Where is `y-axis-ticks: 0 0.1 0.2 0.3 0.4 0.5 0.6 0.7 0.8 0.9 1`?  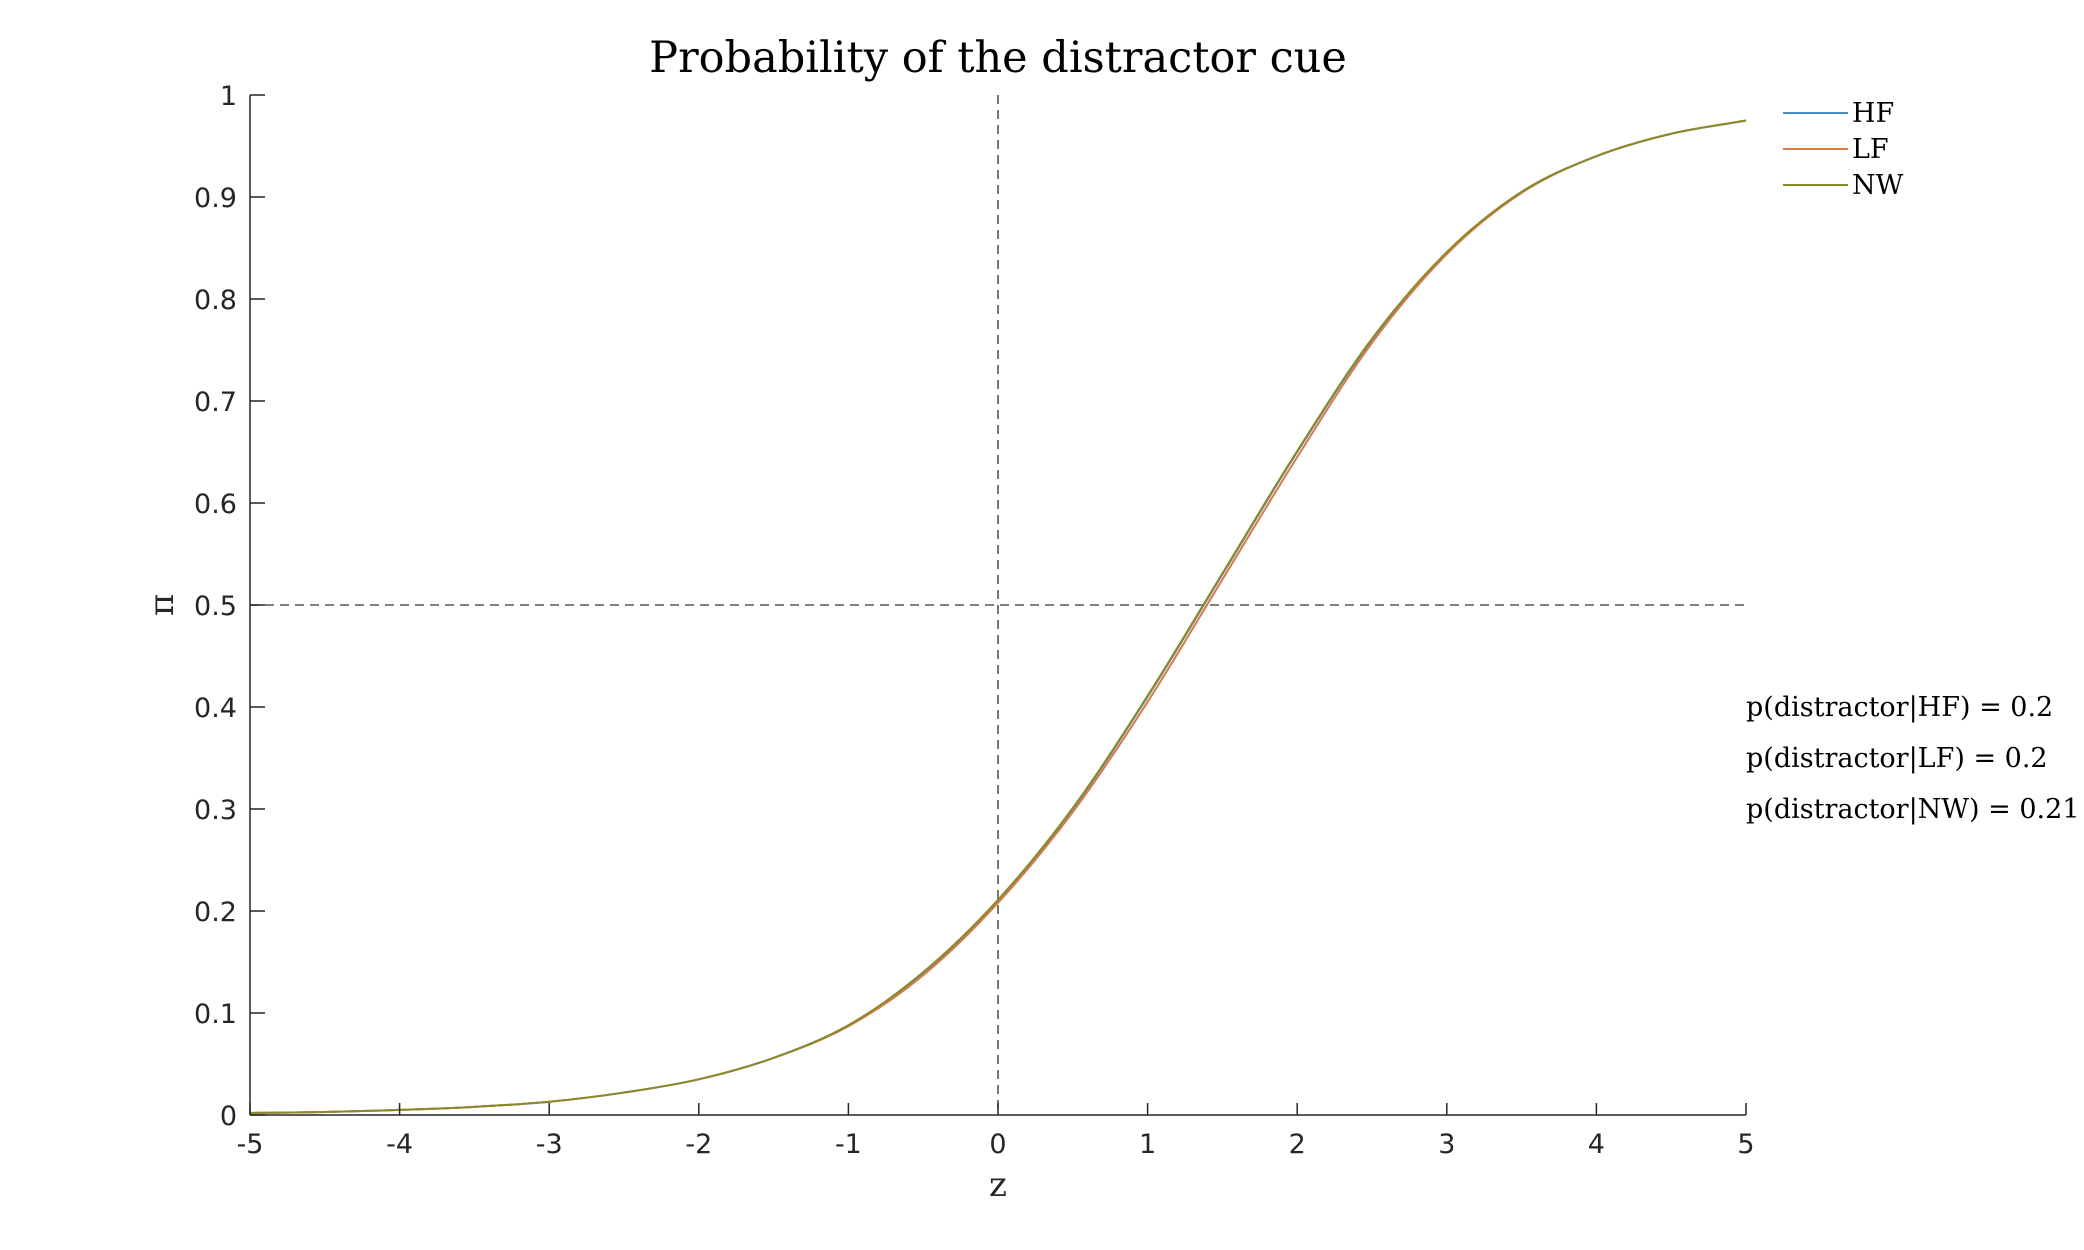 y-axis-ticks: 0 0.1 0.2 0.3 0.4 0.5 0.6 0.7 0.8 0.9 1 is located at coordinates (229, 606).